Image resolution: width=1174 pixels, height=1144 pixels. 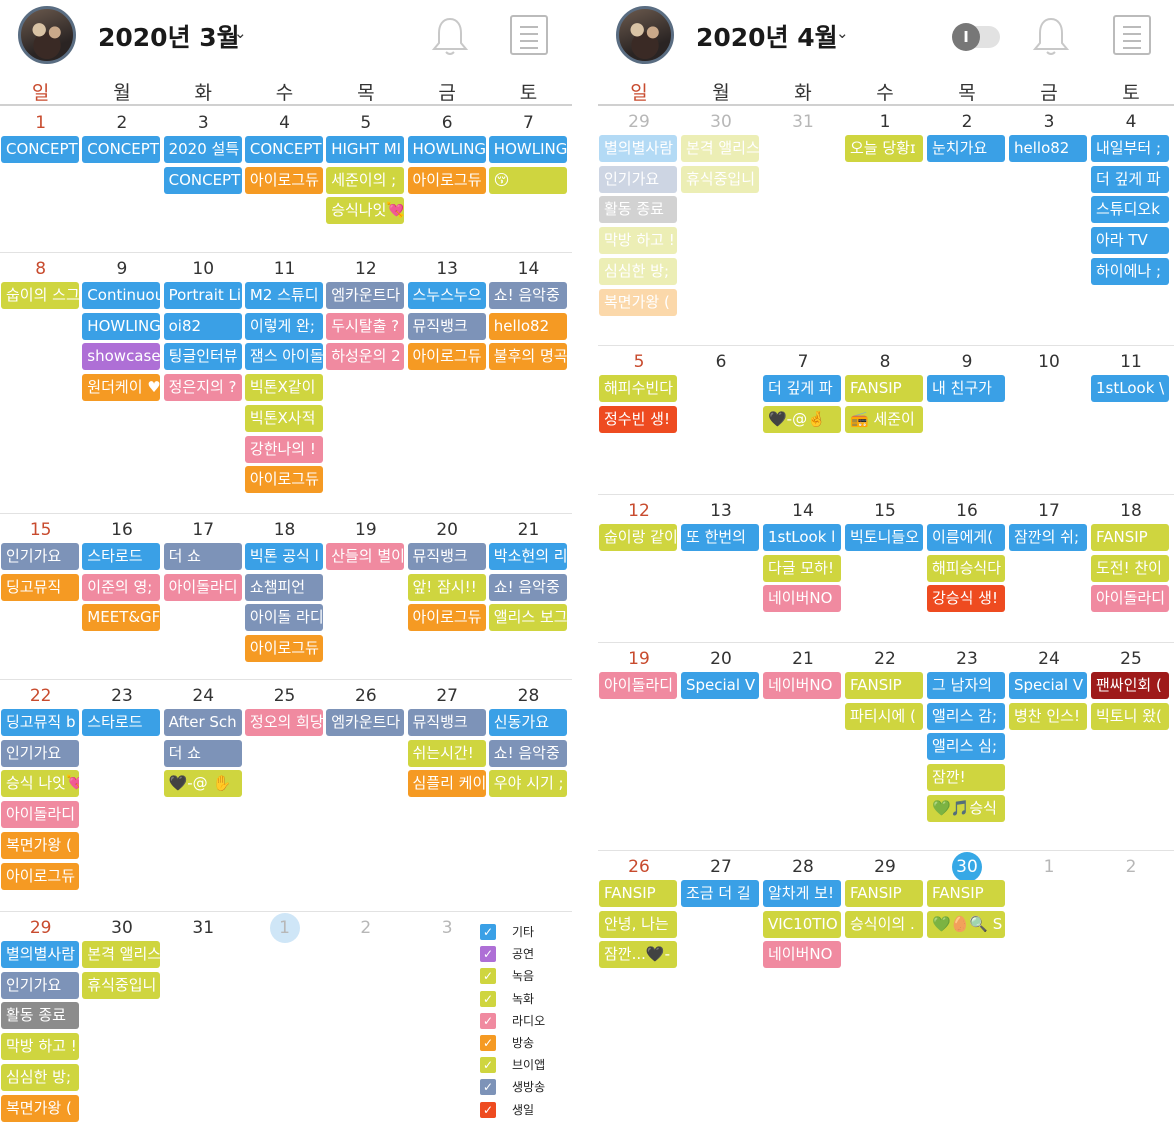 I want to click on event-chip: 내 친구가, so click(x=966, y=388).